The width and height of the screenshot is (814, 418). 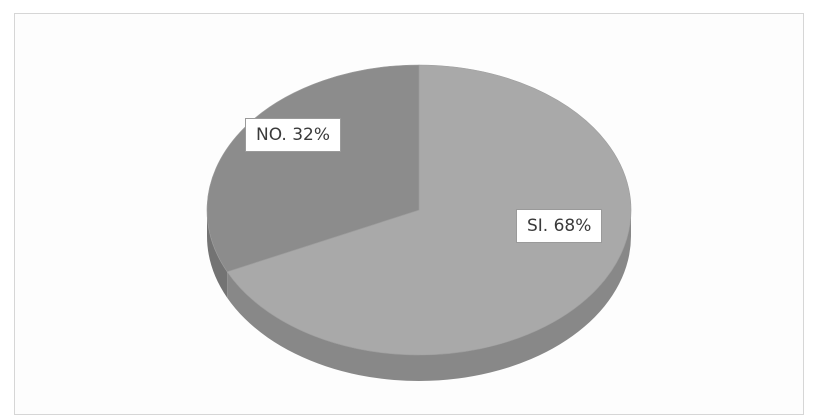 What do you see at coordinates (313, 168) in the screenshot?
I see `pie-slice-no` at bounding box center [313, 168].